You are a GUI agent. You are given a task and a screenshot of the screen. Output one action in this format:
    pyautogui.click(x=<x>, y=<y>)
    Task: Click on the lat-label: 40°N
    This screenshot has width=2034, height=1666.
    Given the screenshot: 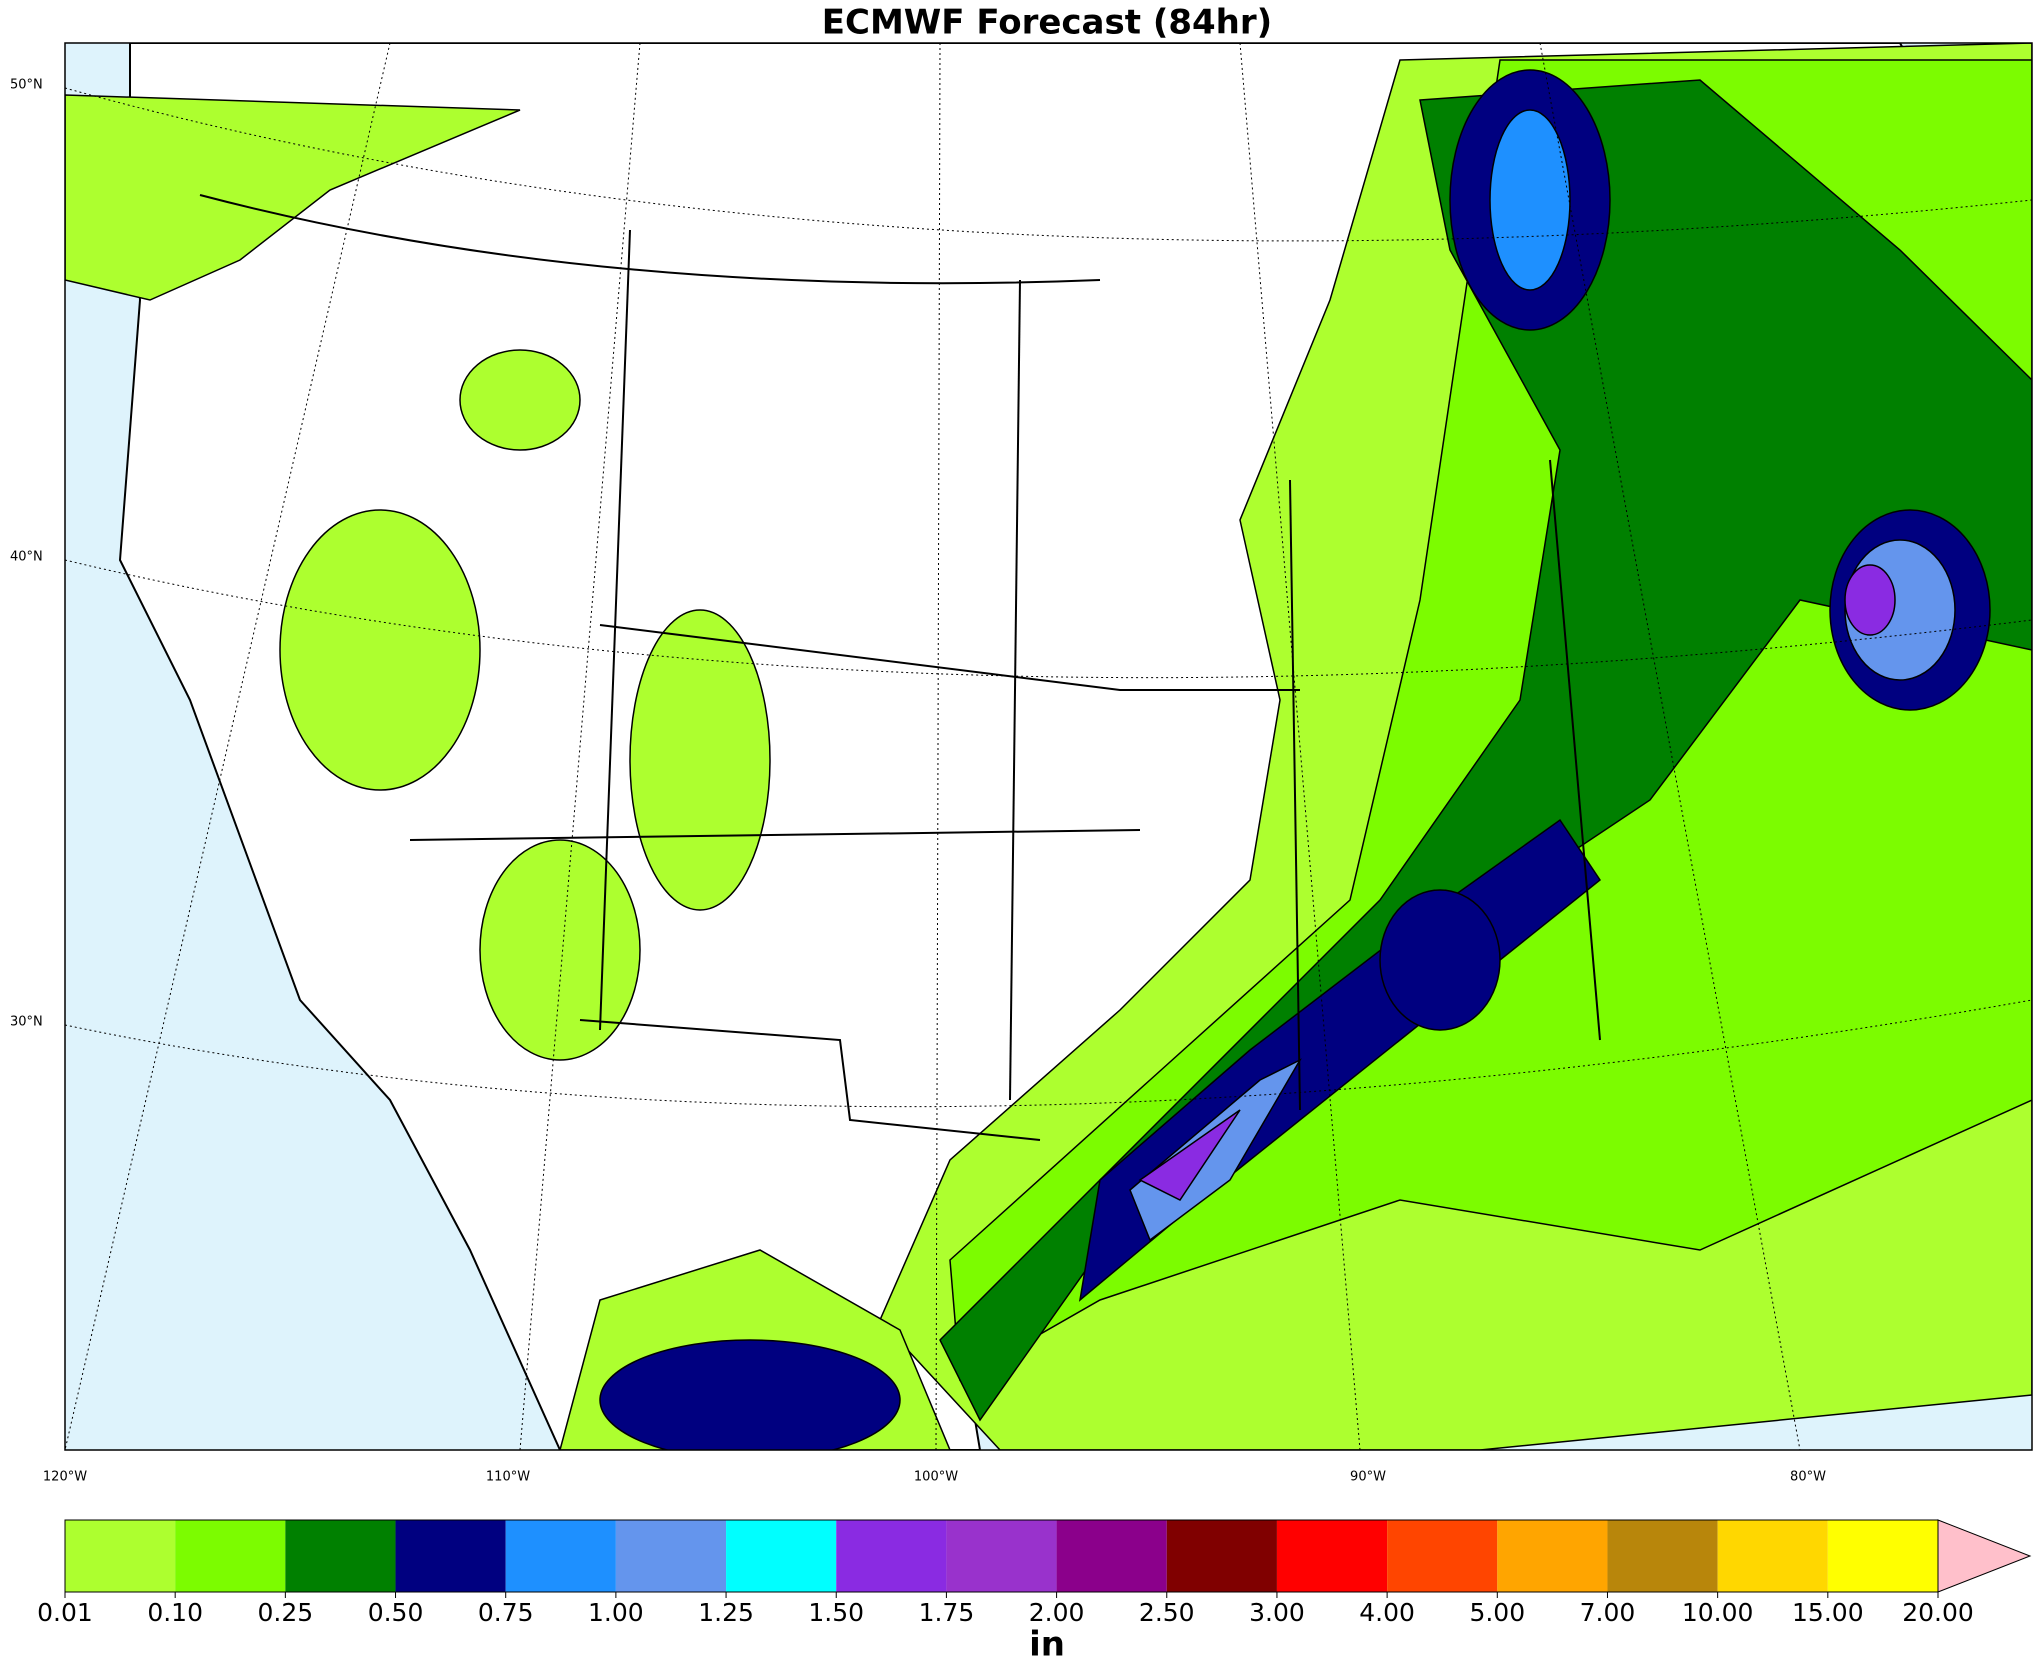 What is the action you would take?
    pyautogui.click(x=26, y=557)
    